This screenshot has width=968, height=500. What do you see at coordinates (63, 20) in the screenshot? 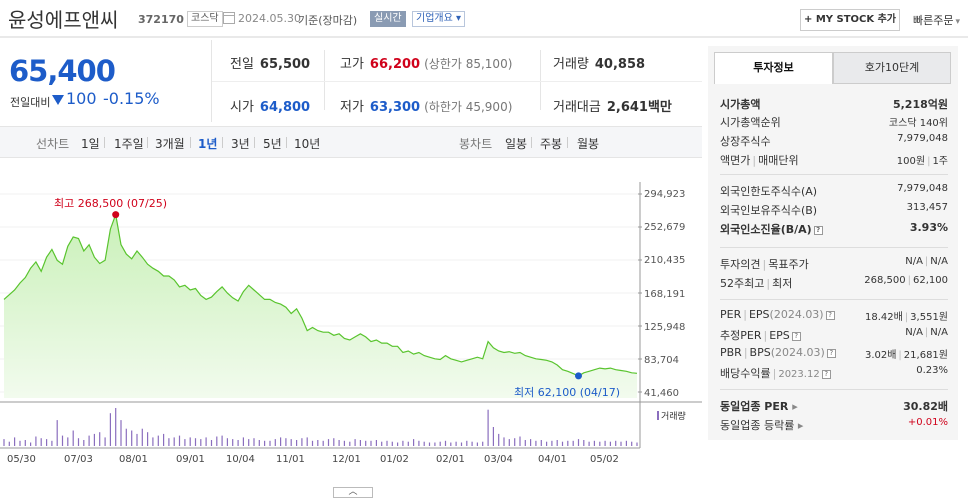
I see `stock-name: 윤성에프앤씨` at bounding box center [63, 20].